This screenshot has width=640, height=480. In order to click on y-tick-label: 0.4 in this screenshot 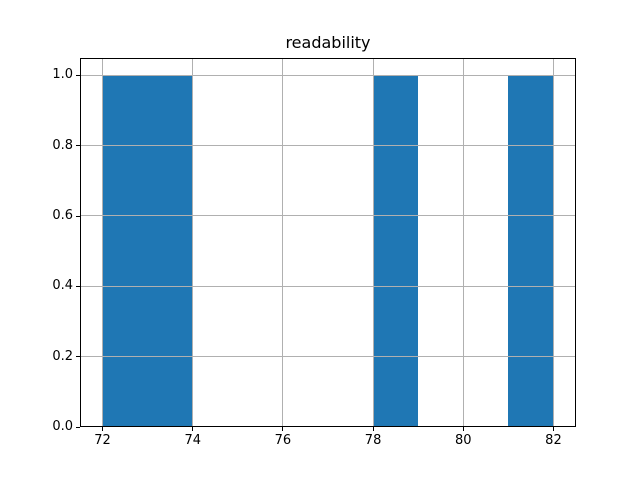, I will do `click(62, 286)`.